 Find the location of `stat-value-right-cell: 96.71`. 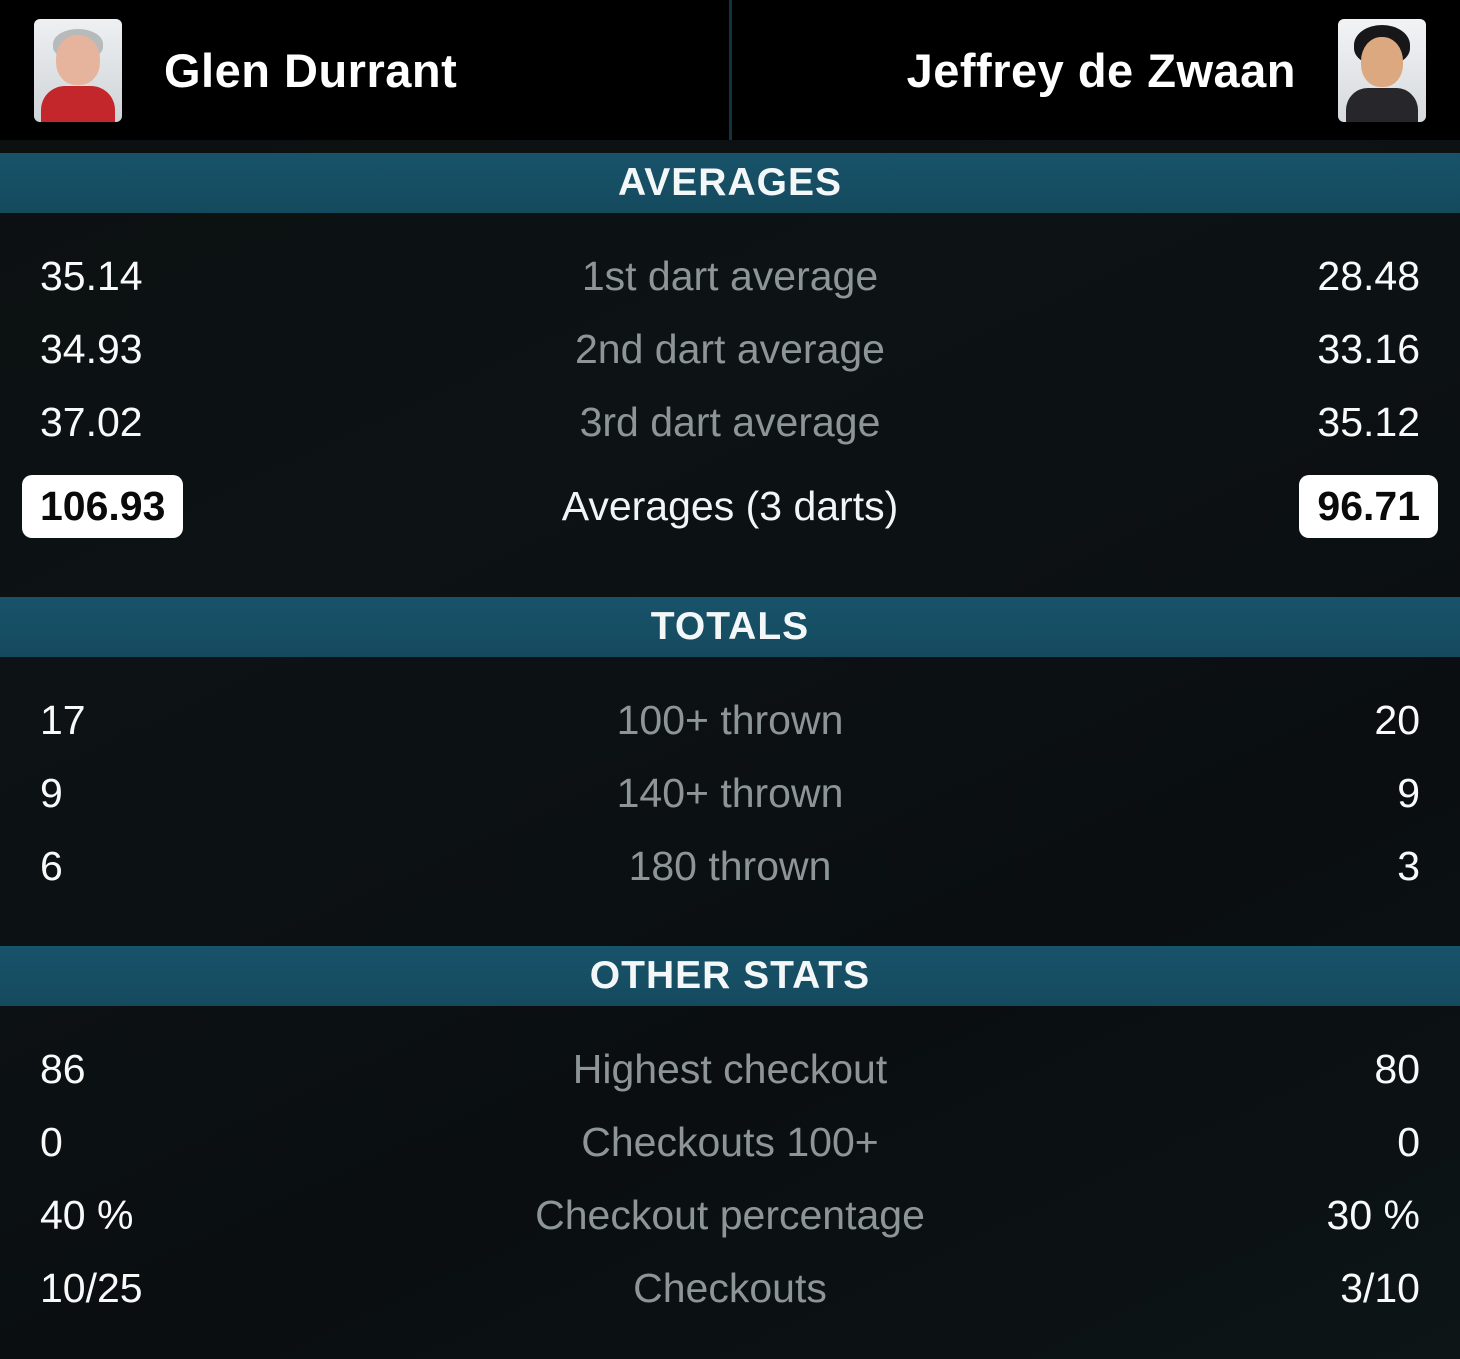

stat-value-right-cell: 96.71 is located at coordinates (1368, 506).